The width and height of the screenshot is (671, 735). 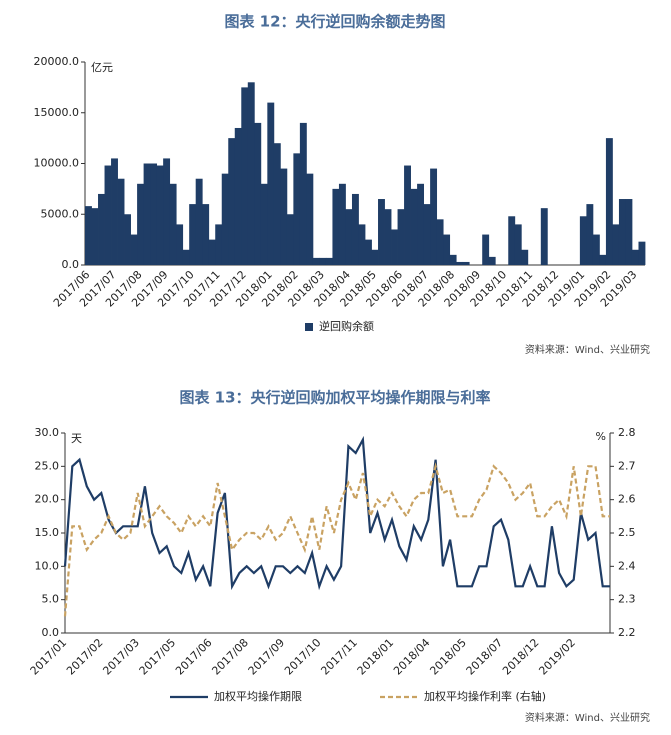 What do you see at coordinates (309, 327) in the screenshot?
I see `legend-swatch` at bounding box center [309, 327].